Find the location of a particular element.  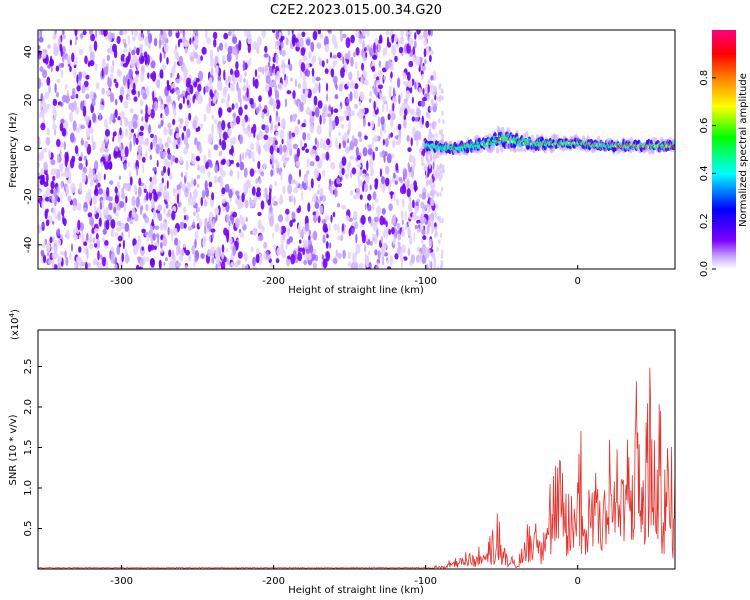

signal-halo is located at coordinates (502, 149).